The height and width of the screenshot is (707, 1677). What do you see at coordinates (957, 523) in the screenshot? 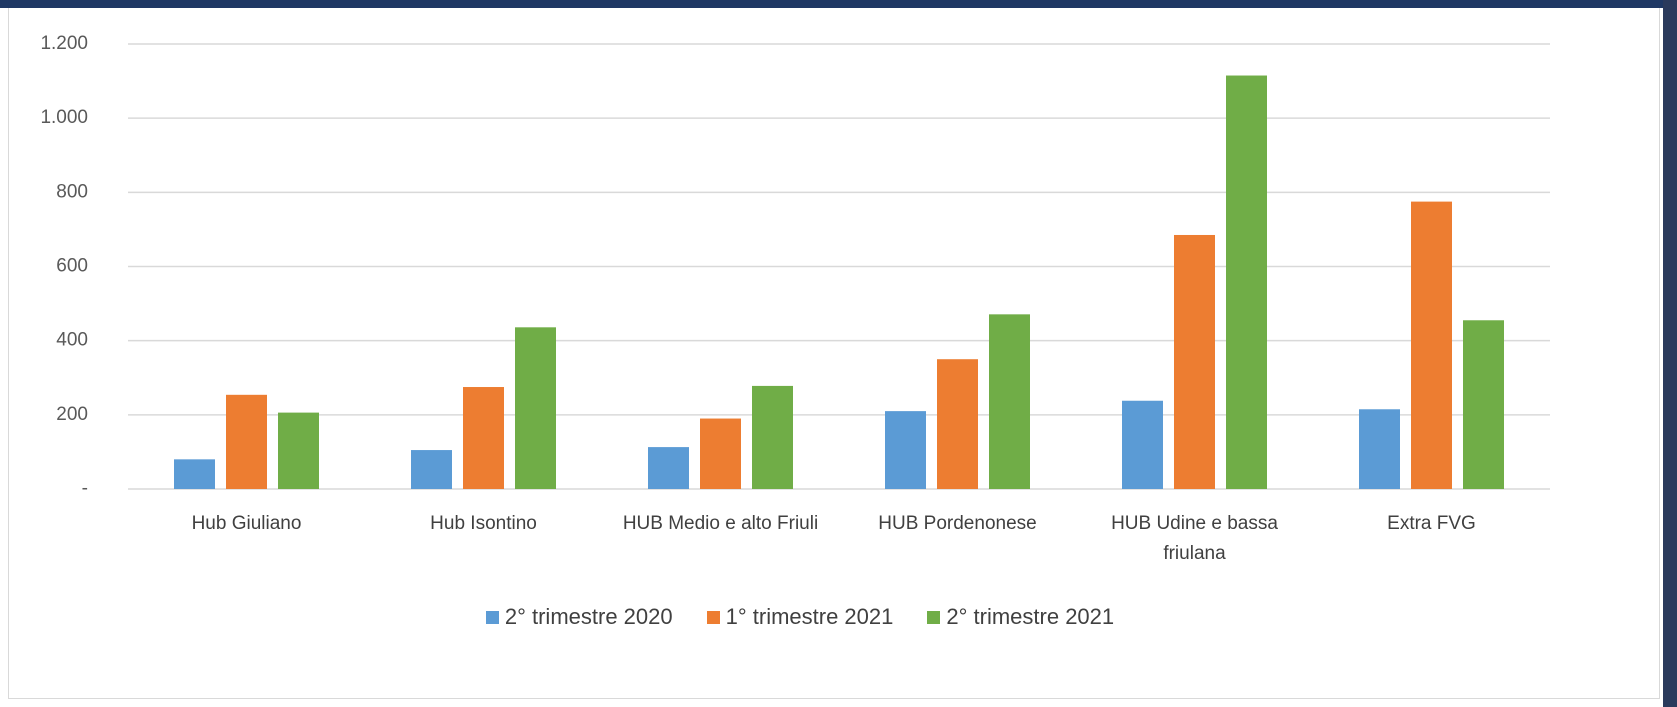
I see `x-tick-label: HUB Pordenonese` at bounding box center [957, 523].